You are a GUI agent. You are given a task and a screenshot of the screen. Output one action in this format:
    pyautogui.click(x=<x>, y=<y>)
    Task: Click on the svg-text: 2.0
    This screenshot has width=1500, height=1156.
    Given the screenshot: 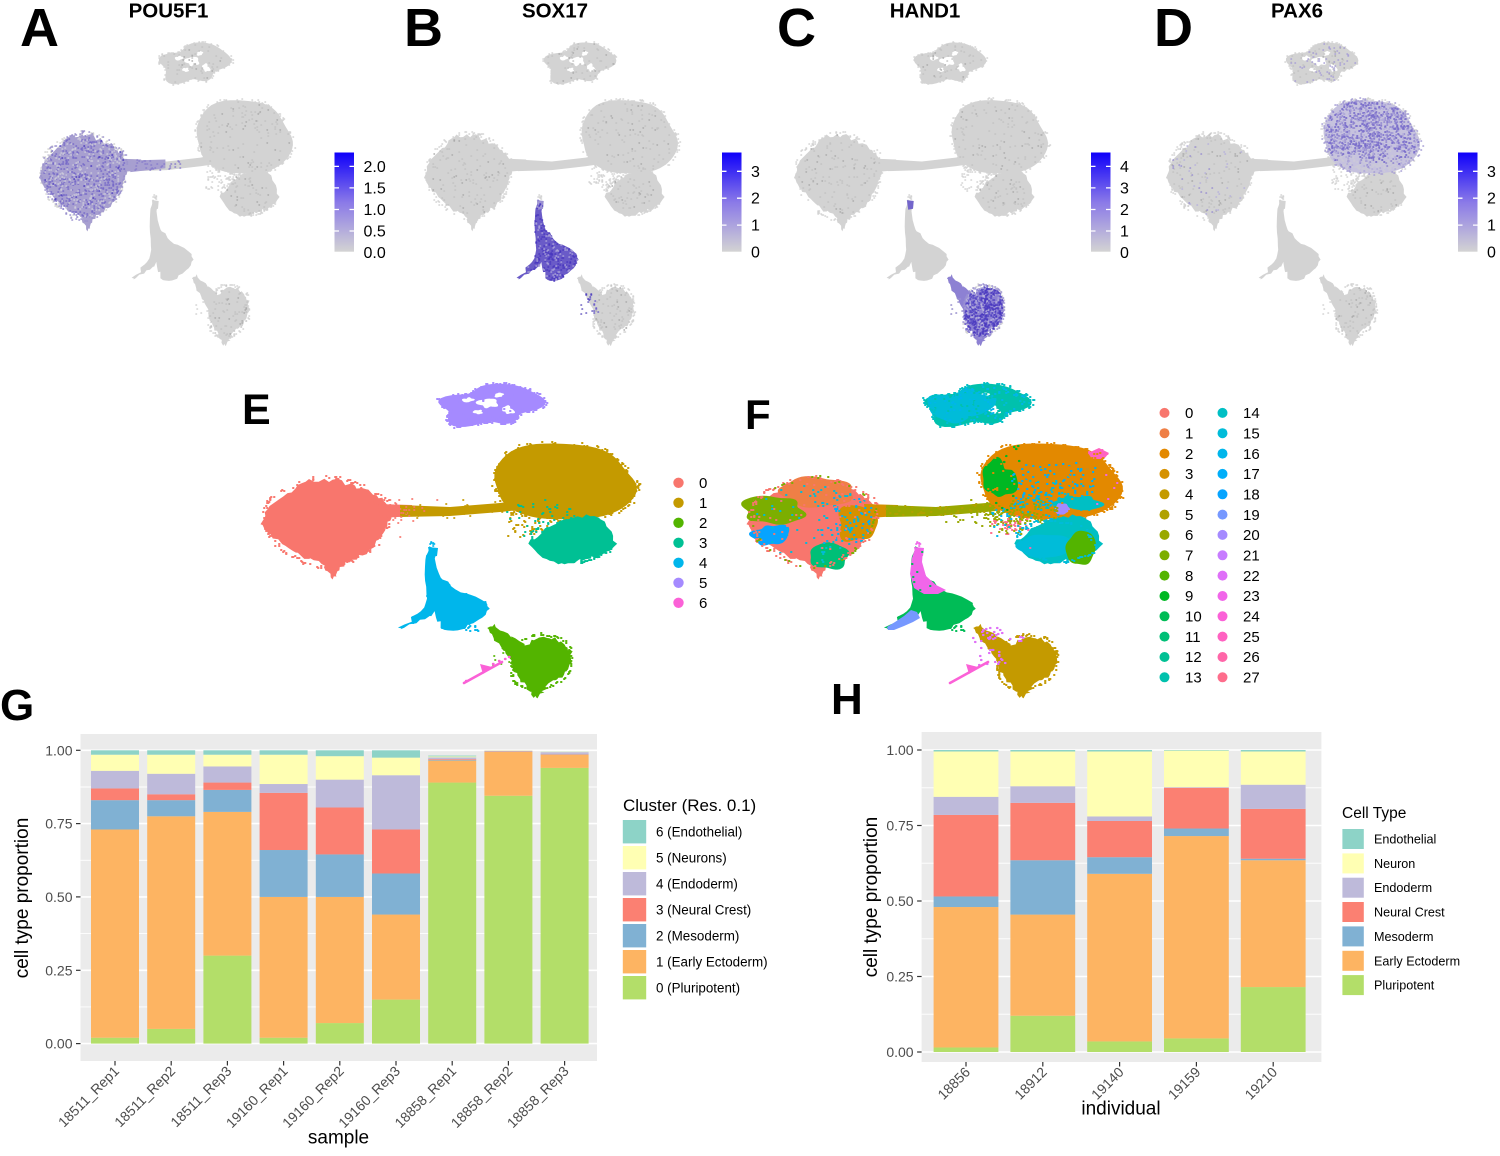 What is the action you would take?
    pyautogui.click(x=375, y=167)
    